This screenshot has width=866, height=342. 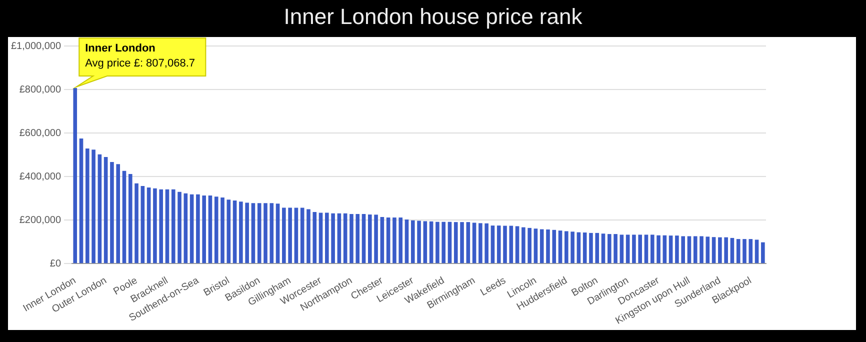 What do you see at coordinates (140, 56) in the screenshot?
I see `annotation: Inner London Avg price £: 807,068.7` at bounding box center [140, 56].